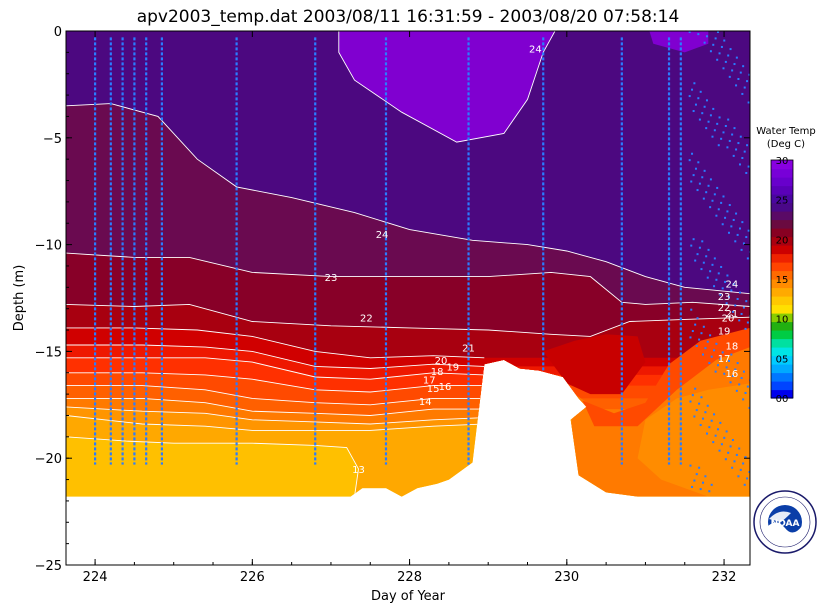  I want to click on noaa-logo: NOAA, so click(785, 522).